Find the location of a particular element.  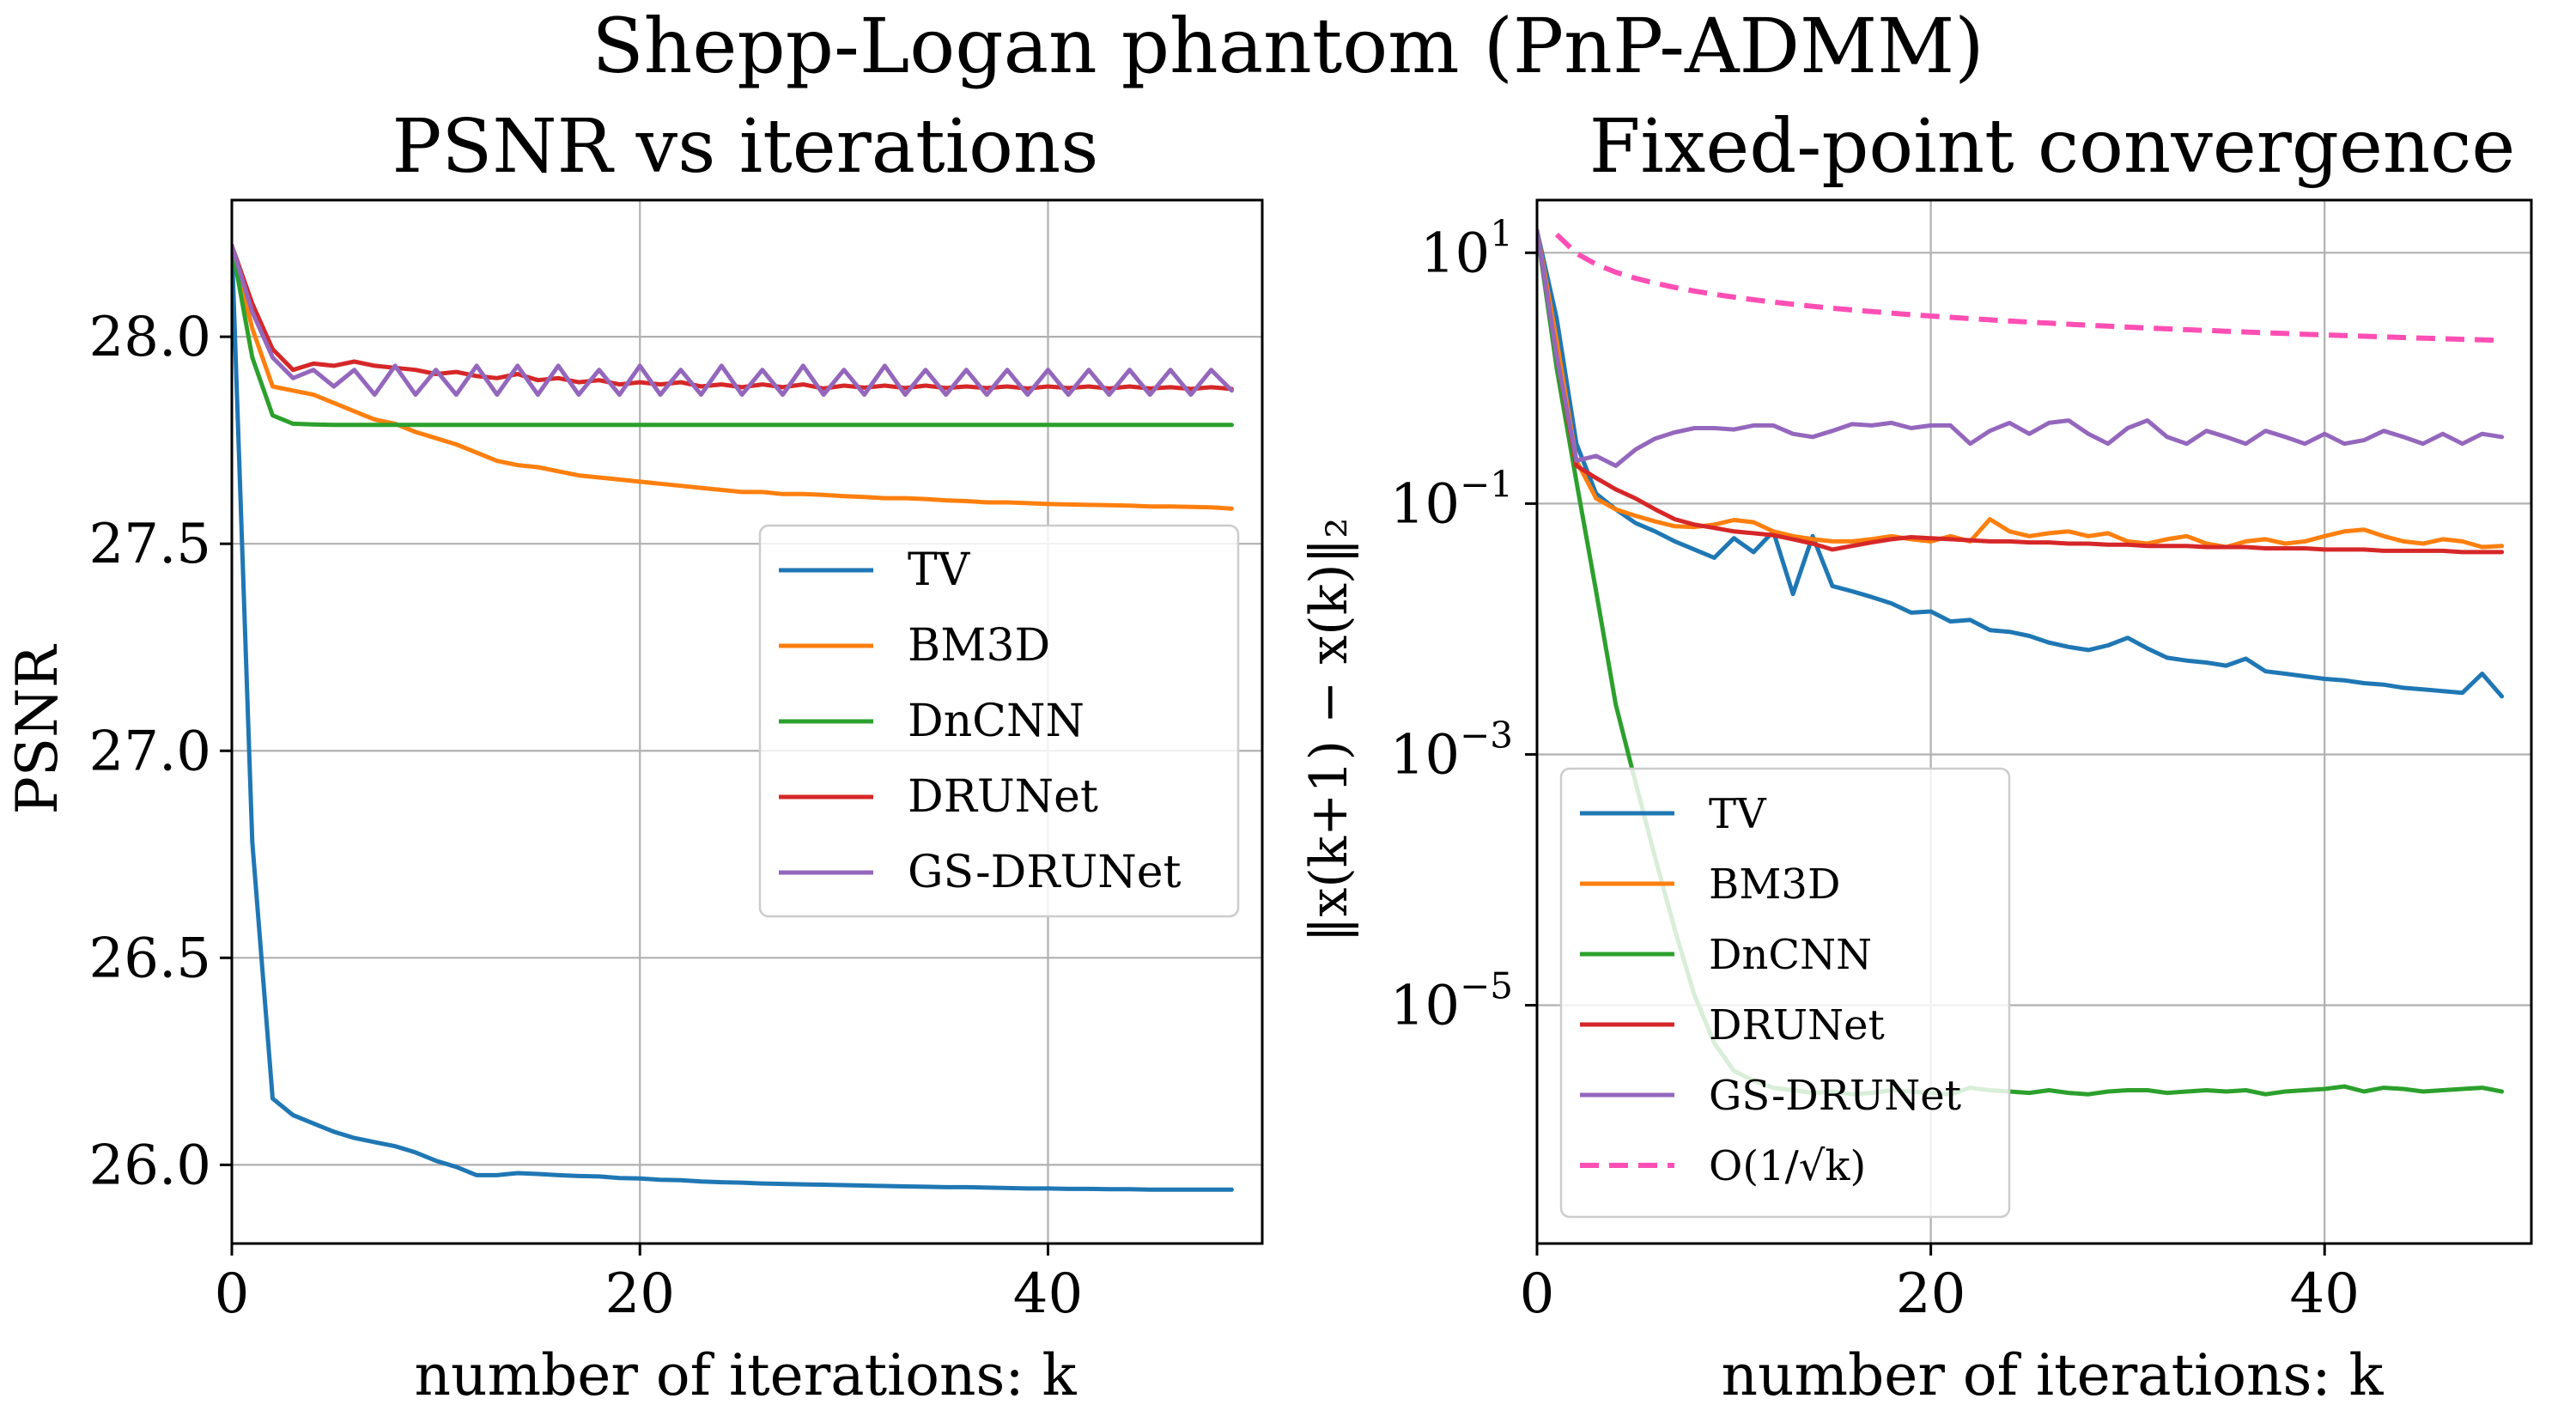

convergence-series-o-1-k-line is located at coordinates (2028, 288).